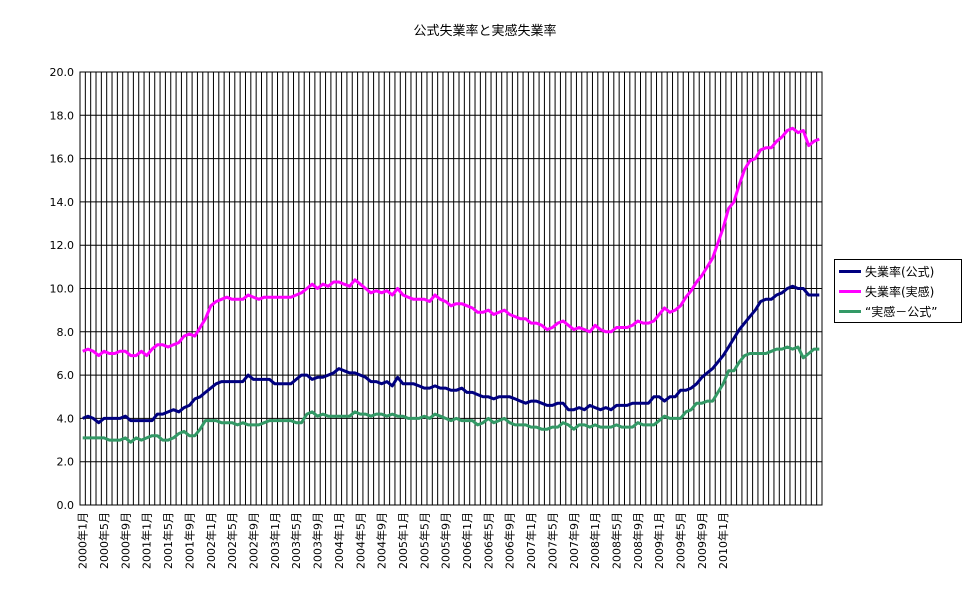 The image size is (970, 604). I want to click on legend-item-difference: “実感－公式”, so click(888, 311).